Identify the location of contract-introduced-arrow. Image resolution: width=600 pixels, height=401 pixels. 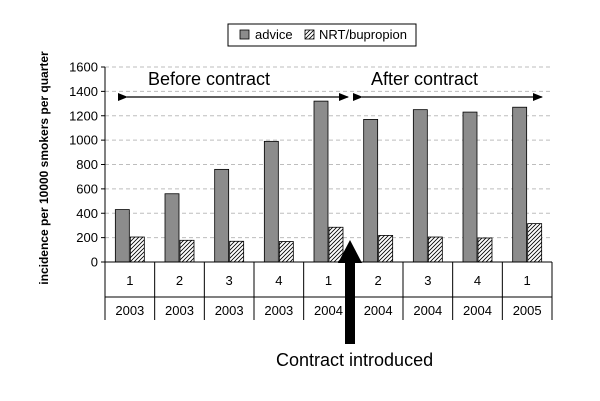
(350, 292).